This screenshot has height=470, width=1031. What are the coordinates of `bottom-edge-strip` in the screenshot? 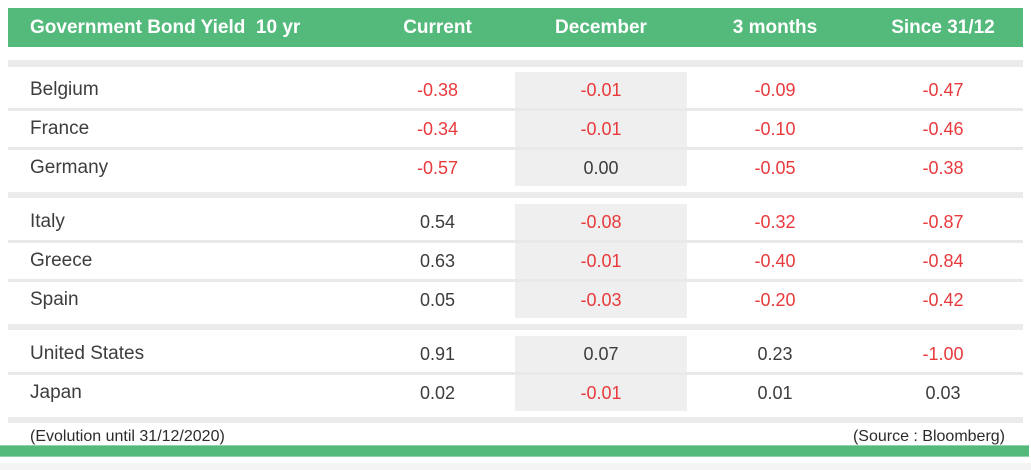 It's located at (515, 466).